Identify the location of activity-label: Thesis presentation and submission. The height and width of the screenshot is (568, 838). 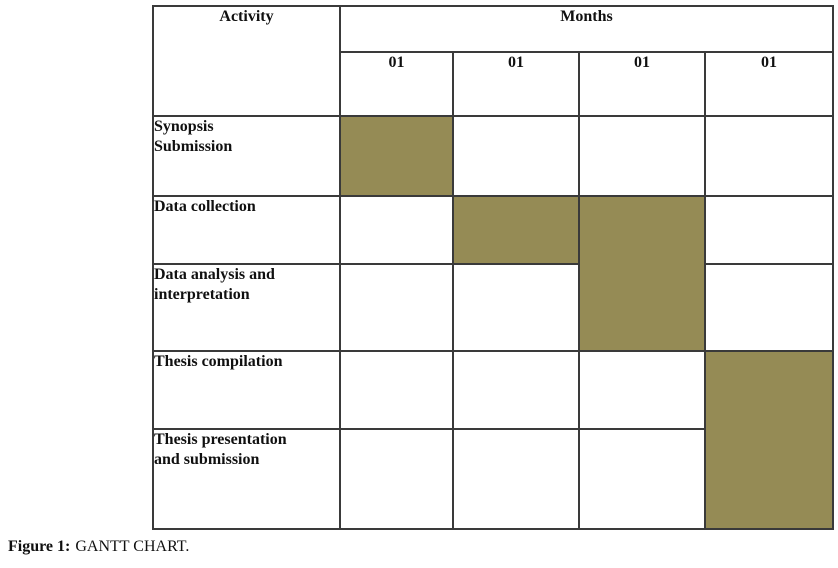
(246, 479).